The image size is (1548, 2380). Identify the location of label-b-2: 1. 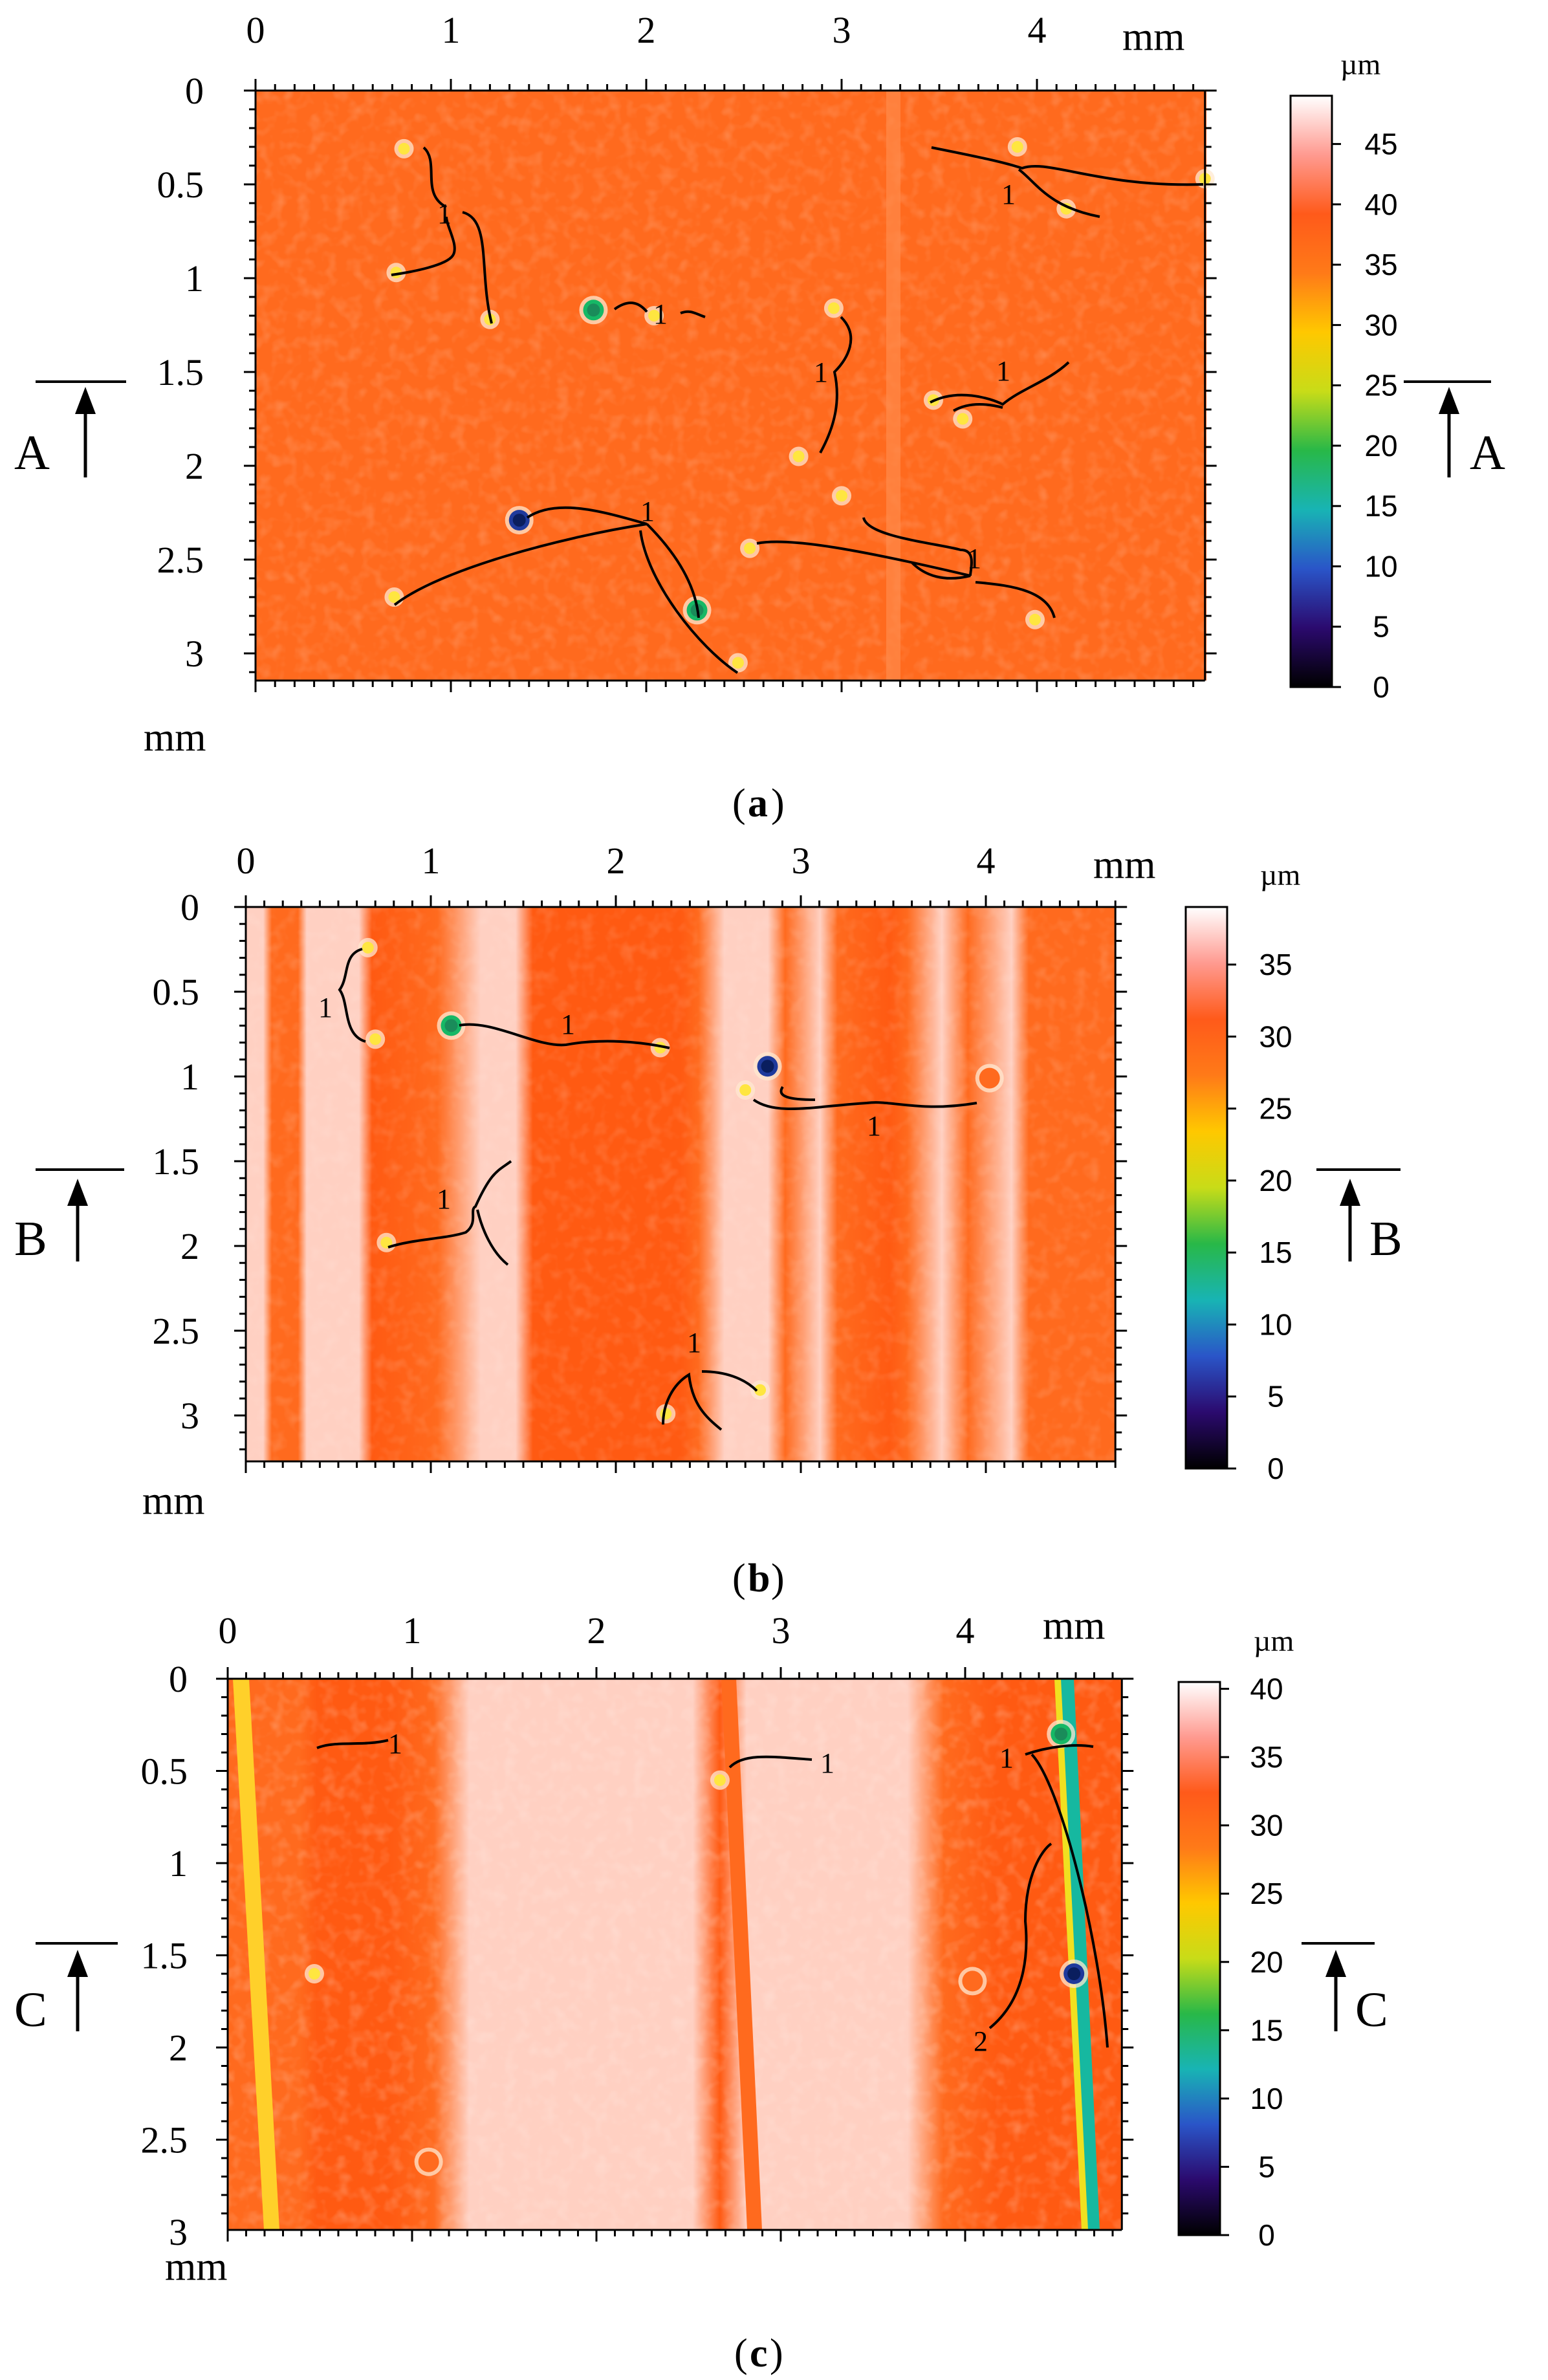
(568, 1024).